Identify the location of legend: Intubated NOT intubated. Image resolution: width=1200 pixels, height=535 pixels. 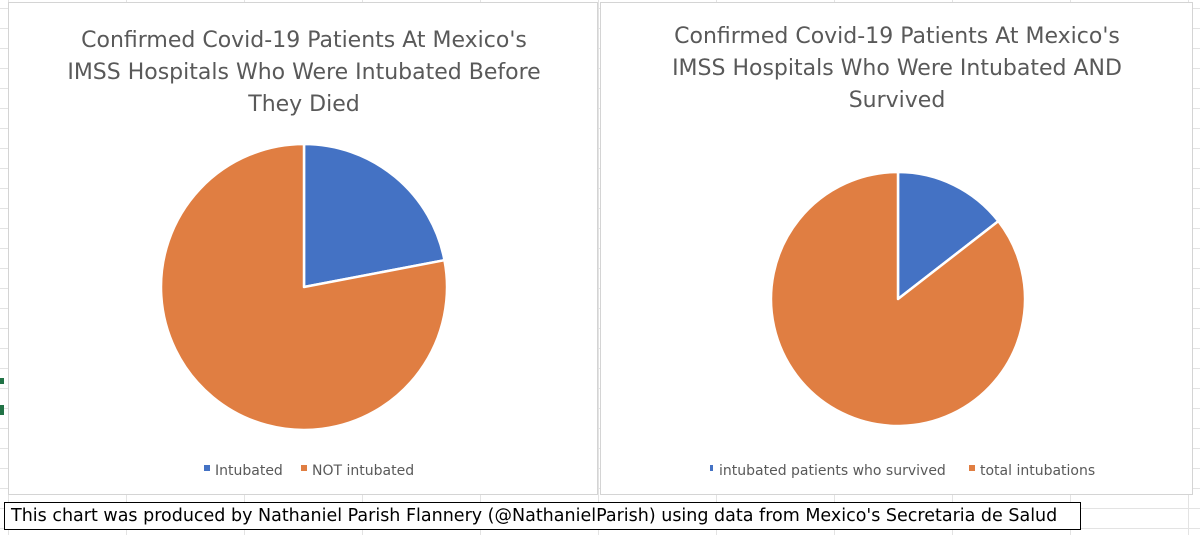
(309, 471).